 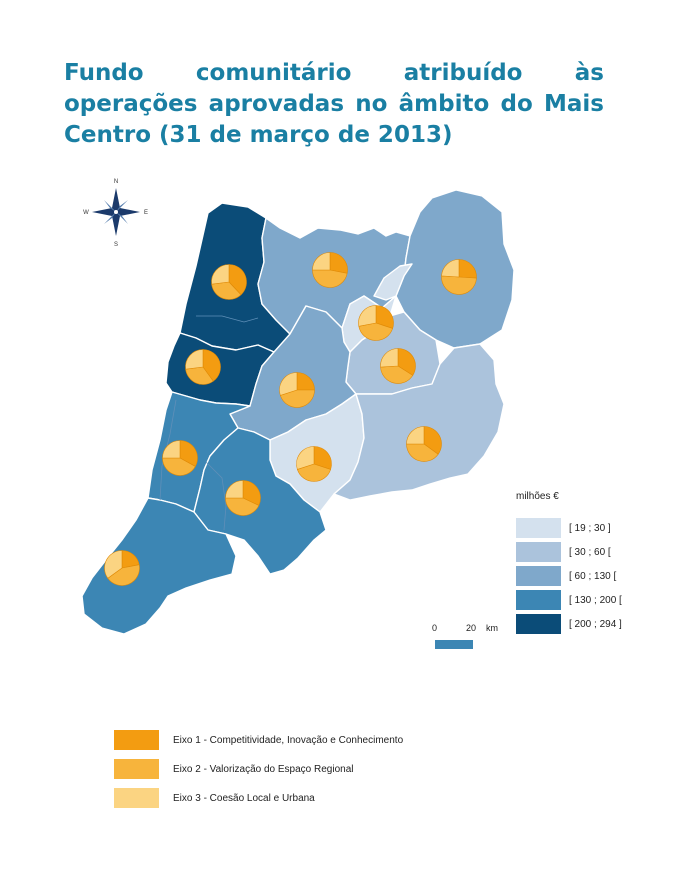 I want to click on eixo-legend-item-2: Eixo 2 - Valorização do Espaço Regional, so click(x=258, y=769).